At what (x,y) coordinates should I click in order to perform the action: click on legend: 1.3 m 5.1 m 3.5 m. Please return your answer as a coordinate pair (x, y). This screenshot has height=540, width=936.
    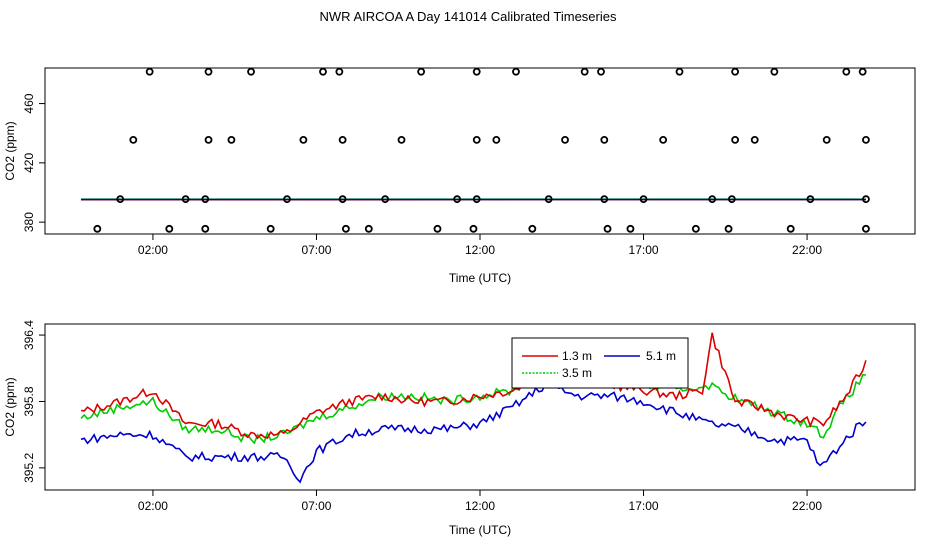
    Looking at the image, I should click on (600, 363).